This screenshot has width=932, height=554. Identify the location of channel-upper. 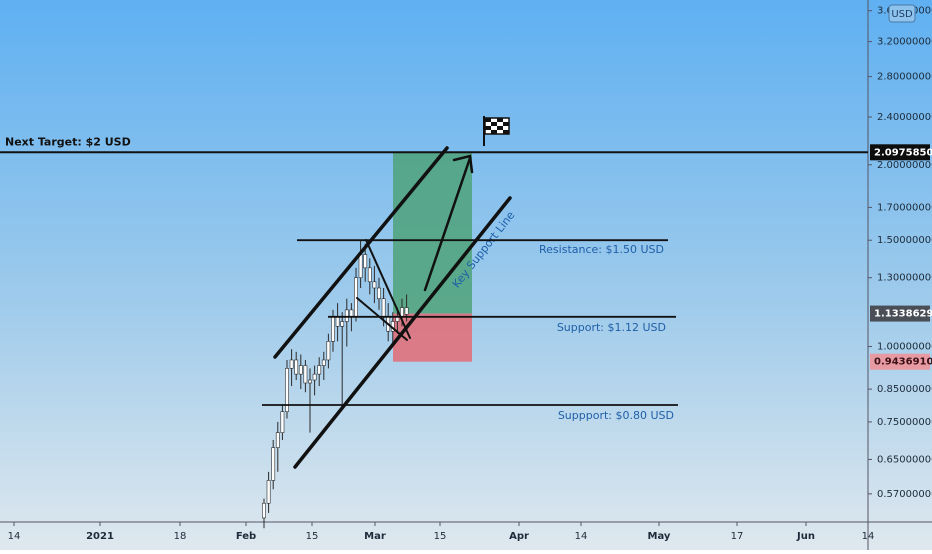
(361, 252).